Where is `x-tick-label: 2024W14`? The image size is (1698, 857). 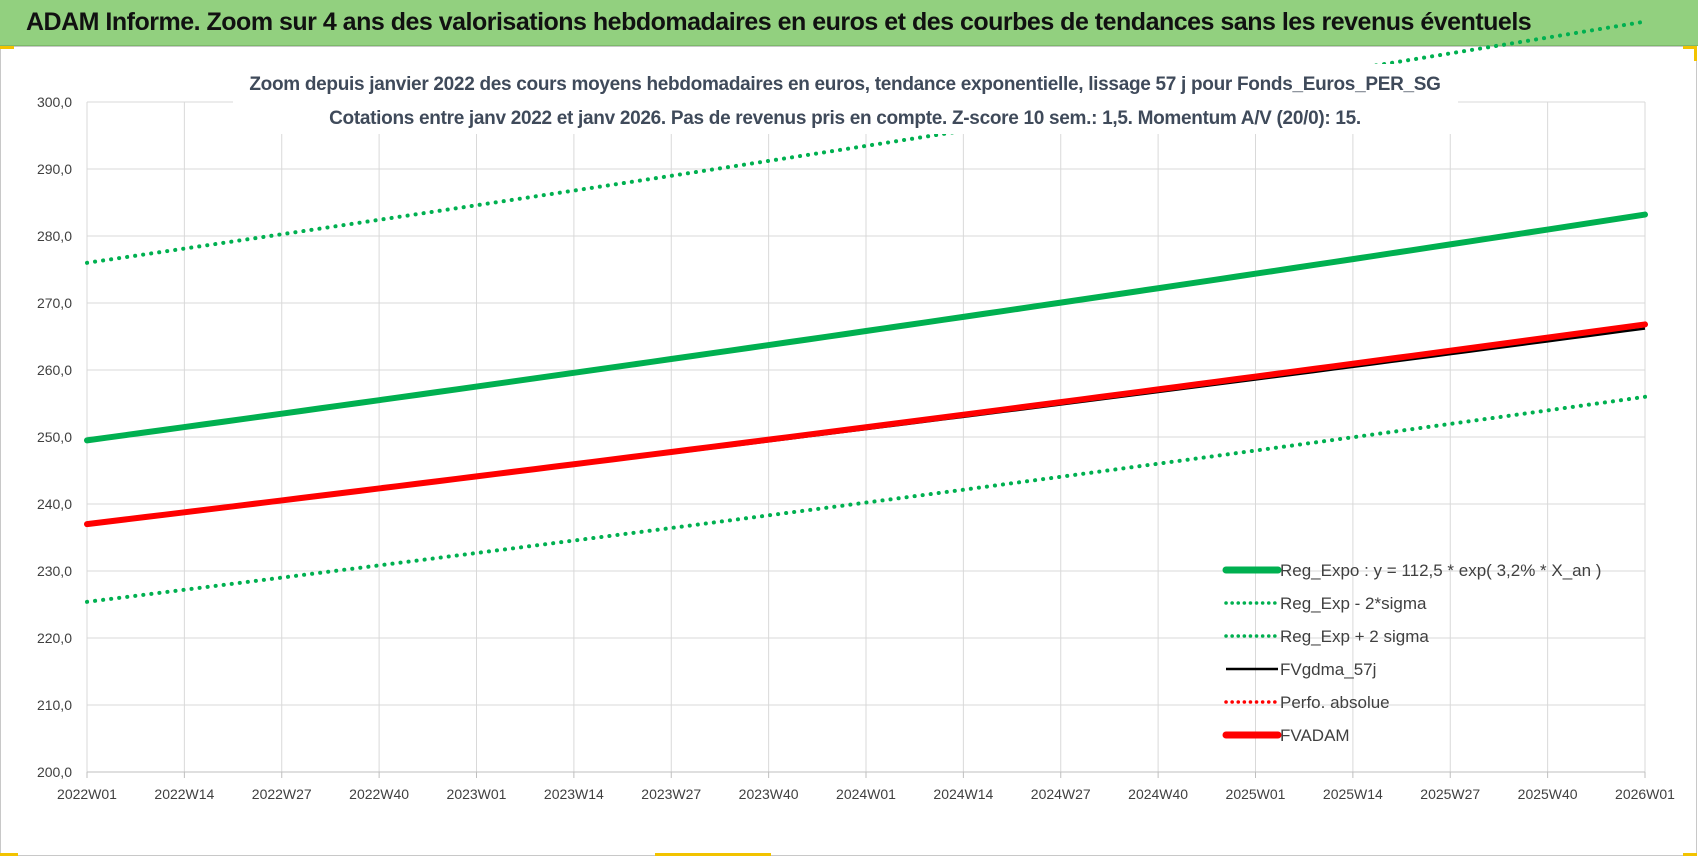 x-tick-label: 2024W14 is located at coordinates (963, 794).